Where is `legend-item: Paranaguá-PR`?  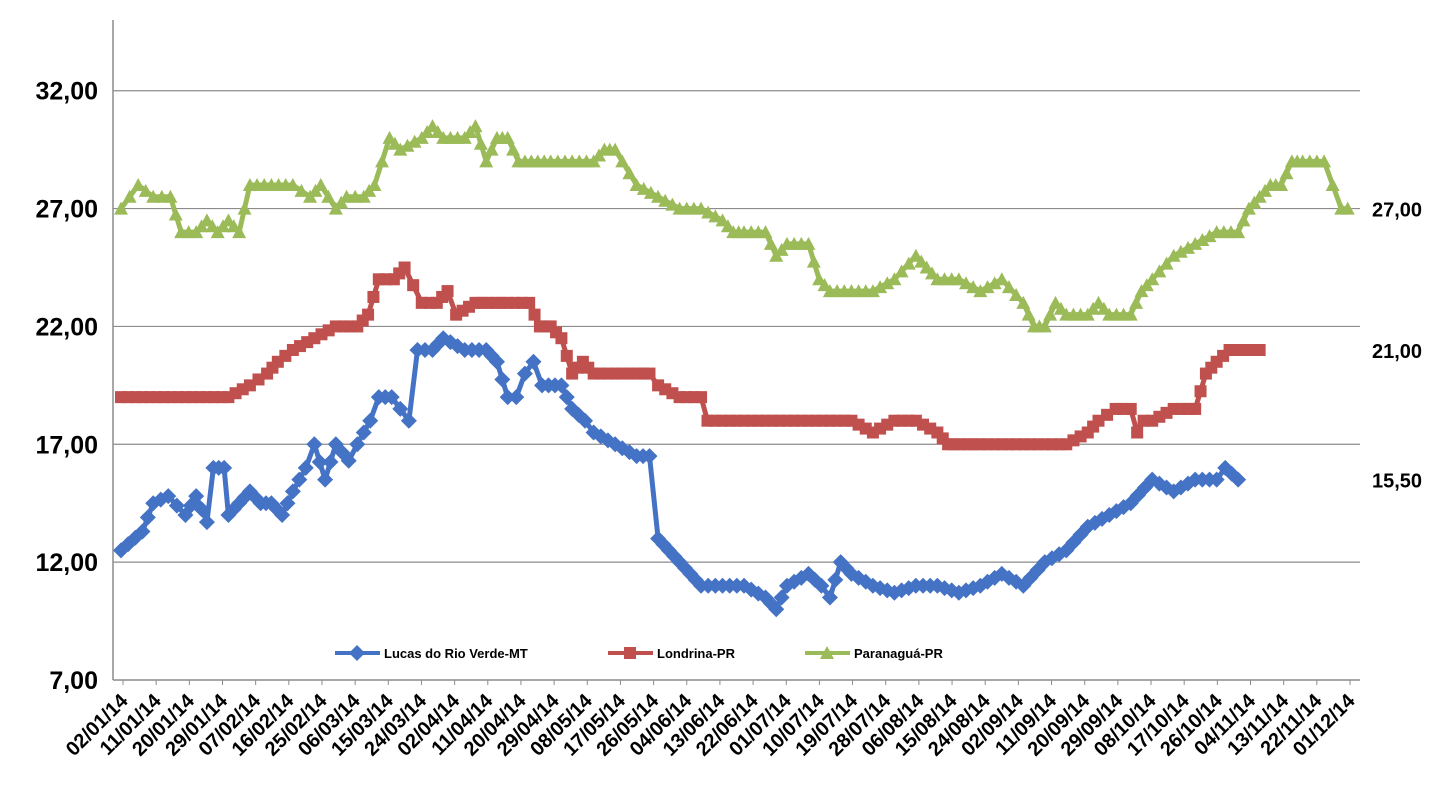
legend-item: Paranaguá-PR is located at coordinates (874, 653).